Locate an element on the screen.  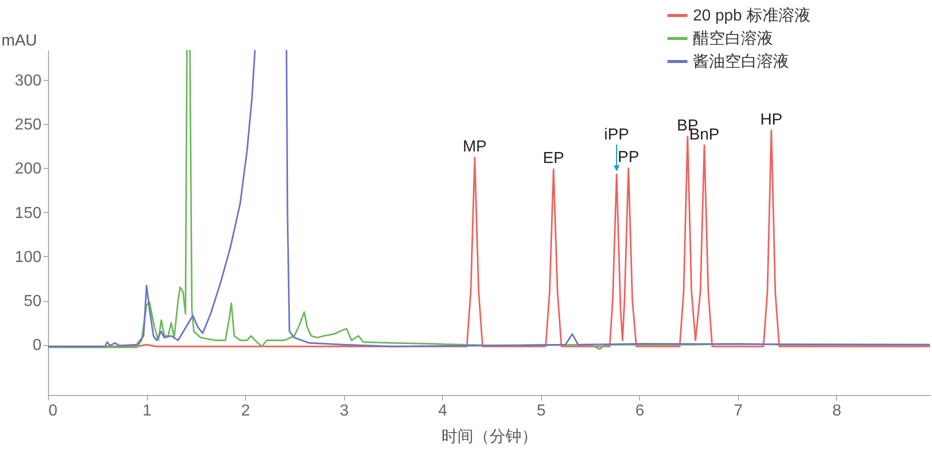
y-tick-label: 250 is located at coordinates (28, 125).